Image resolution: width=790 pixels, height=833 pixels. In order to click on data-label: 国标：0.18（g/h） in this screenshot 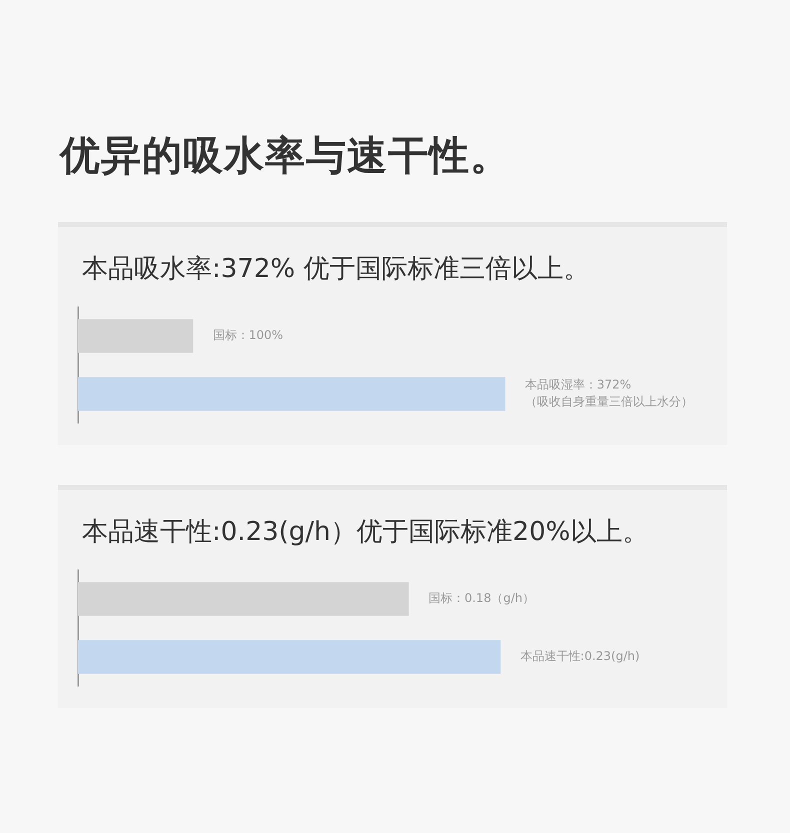, I will do `click(481, 598)`.